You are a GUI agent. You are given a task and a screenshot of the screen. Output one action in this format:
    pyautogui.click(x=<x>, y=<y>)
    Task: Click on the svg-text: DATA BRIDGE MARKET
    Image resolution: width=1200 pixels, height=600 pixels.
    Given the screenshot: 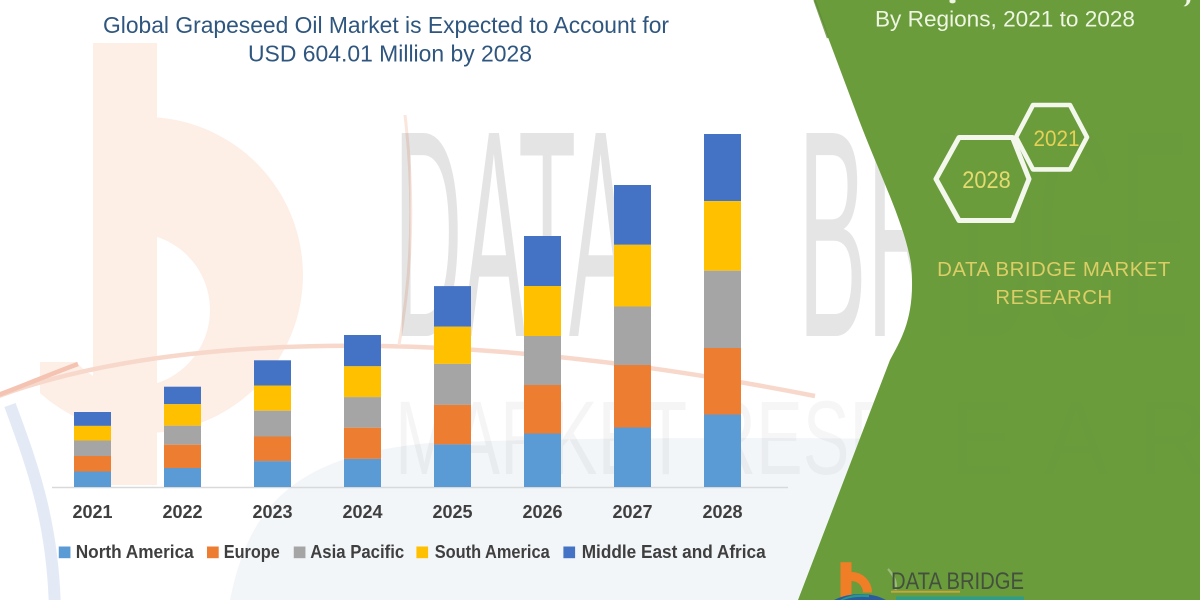 What is the action you would take?
    pyautogui.click(x=1054, y=270)
    